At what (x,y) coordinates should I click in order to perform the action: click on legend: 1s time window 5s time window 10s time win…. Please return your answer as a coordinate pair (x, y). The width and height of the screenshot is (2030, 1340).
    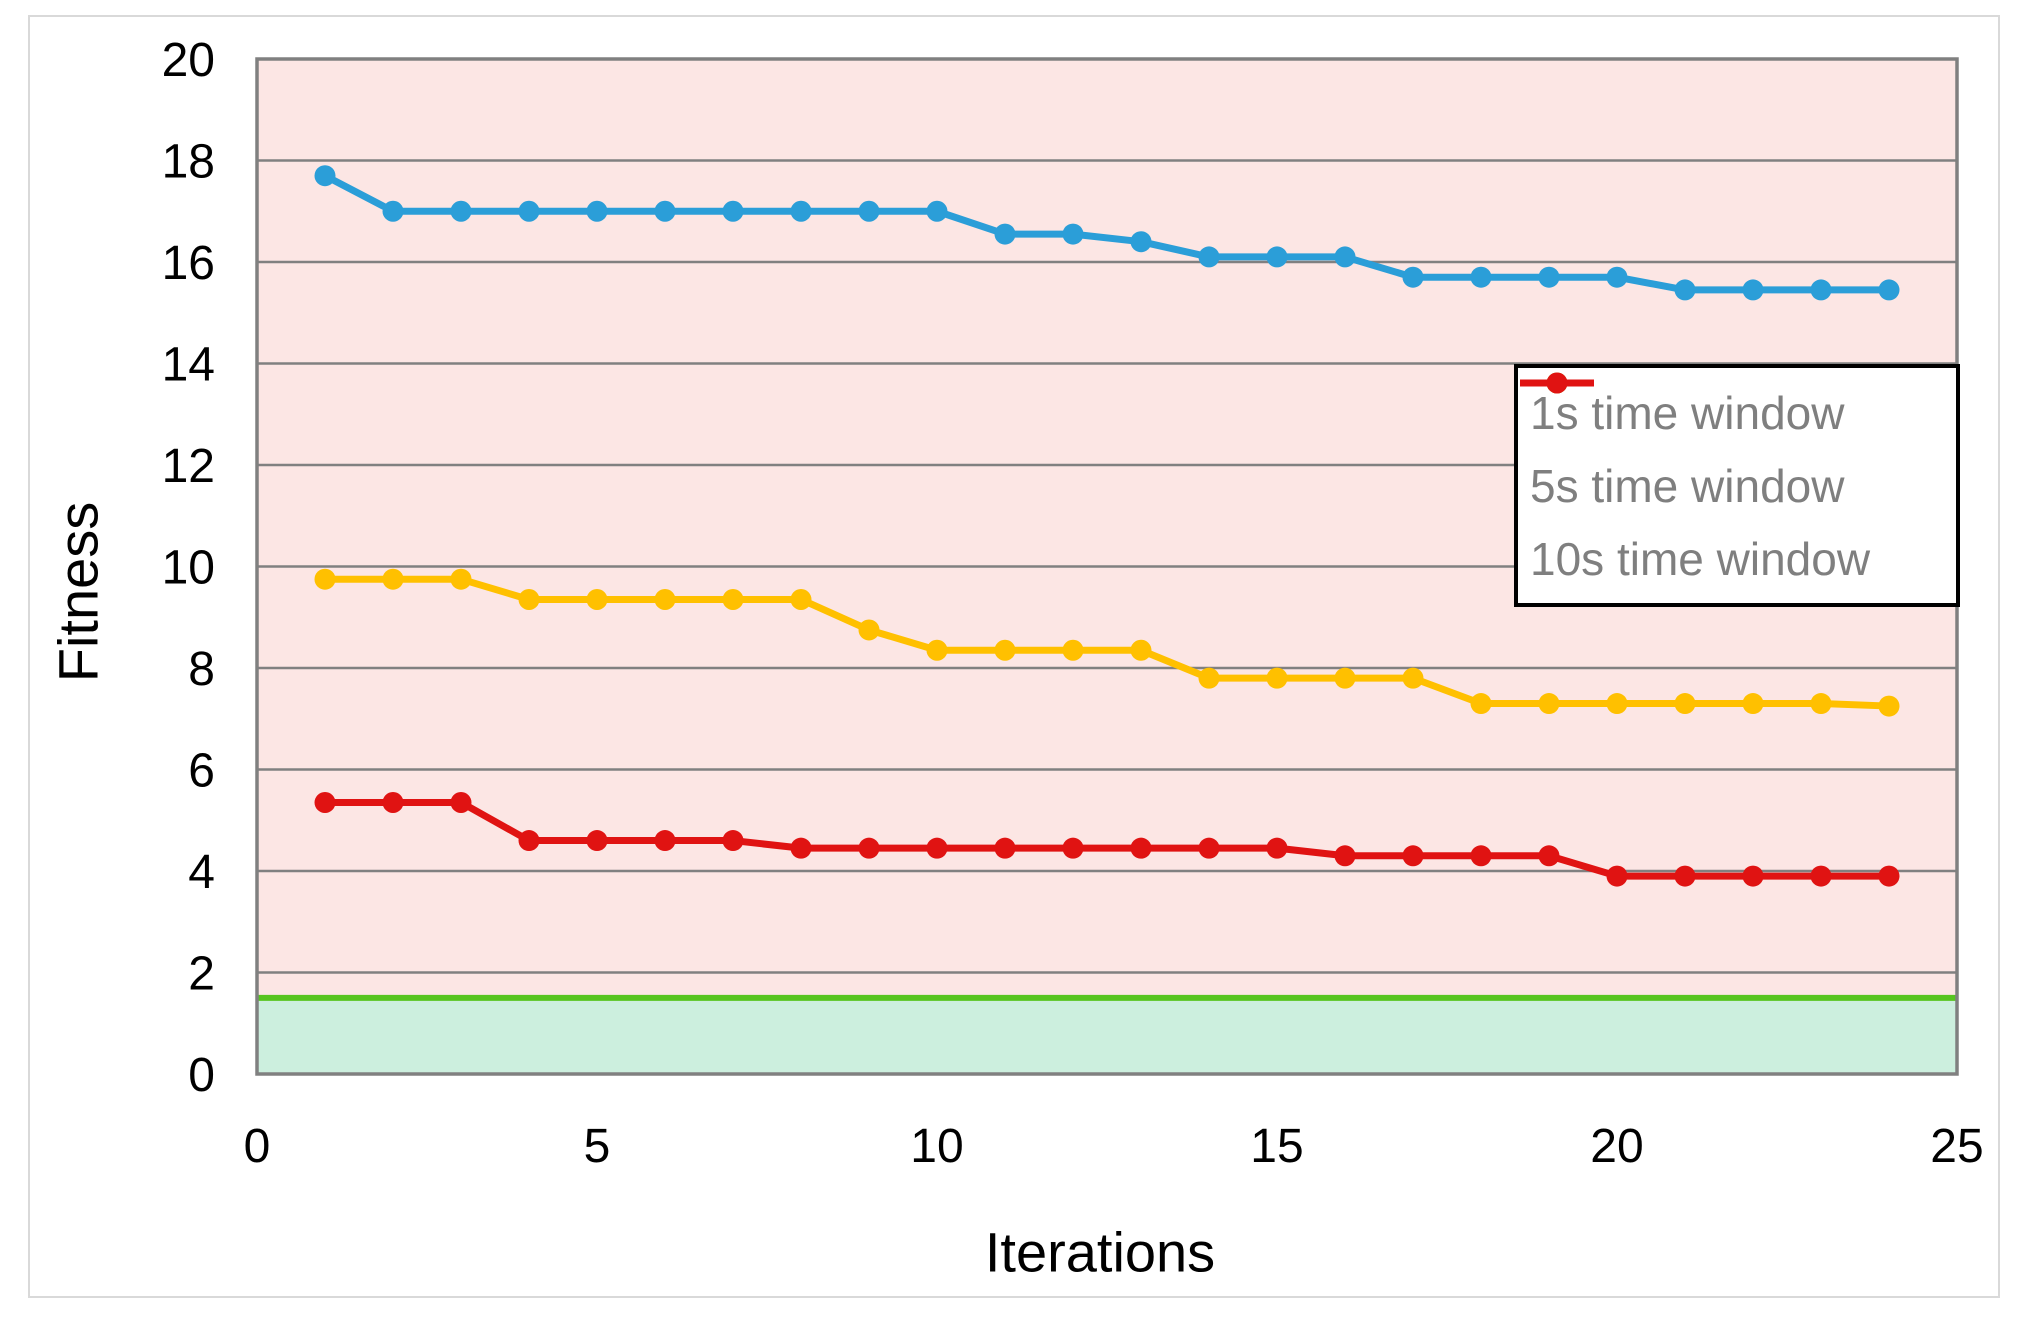
    Looking at the image, I should click on (1737, 485).